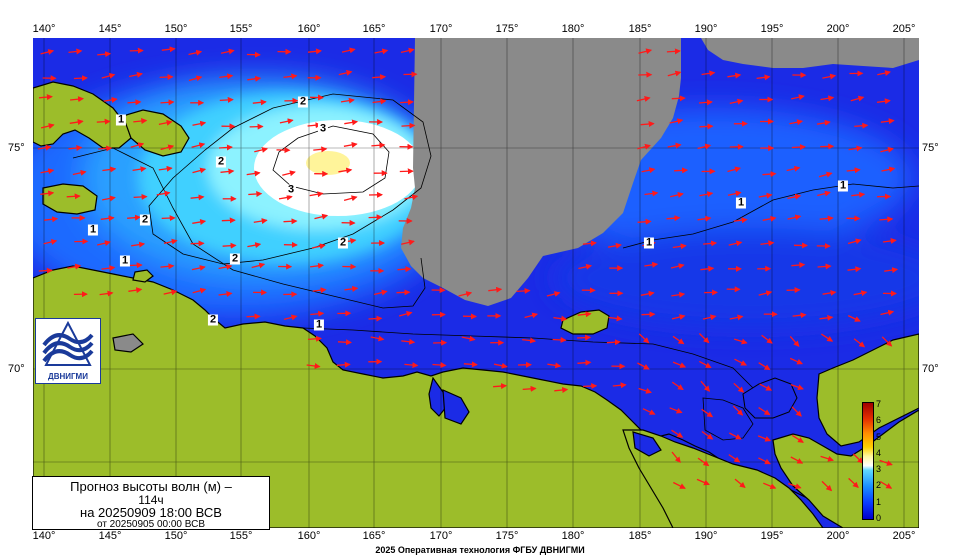  What do you see at coordinates (16, 369) in the screenshot?
I see `latitude-label-left-70: 70°` at bounding box center [16, 369].